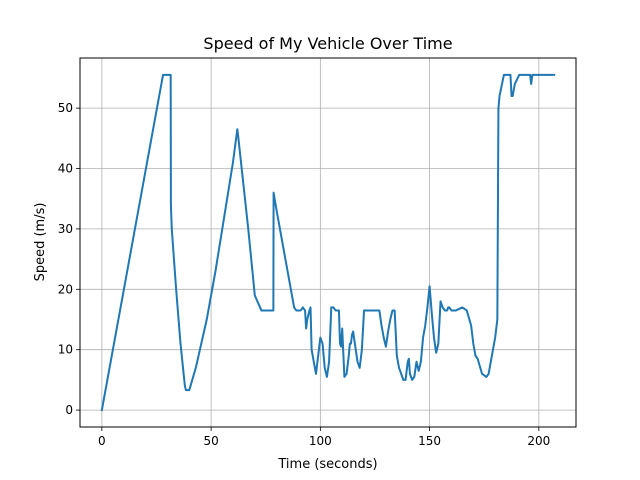  What do you see at coordinates (320, 441) in the screenshot?
I see `x-tick-label: 100` at bounding box center [320, 441].